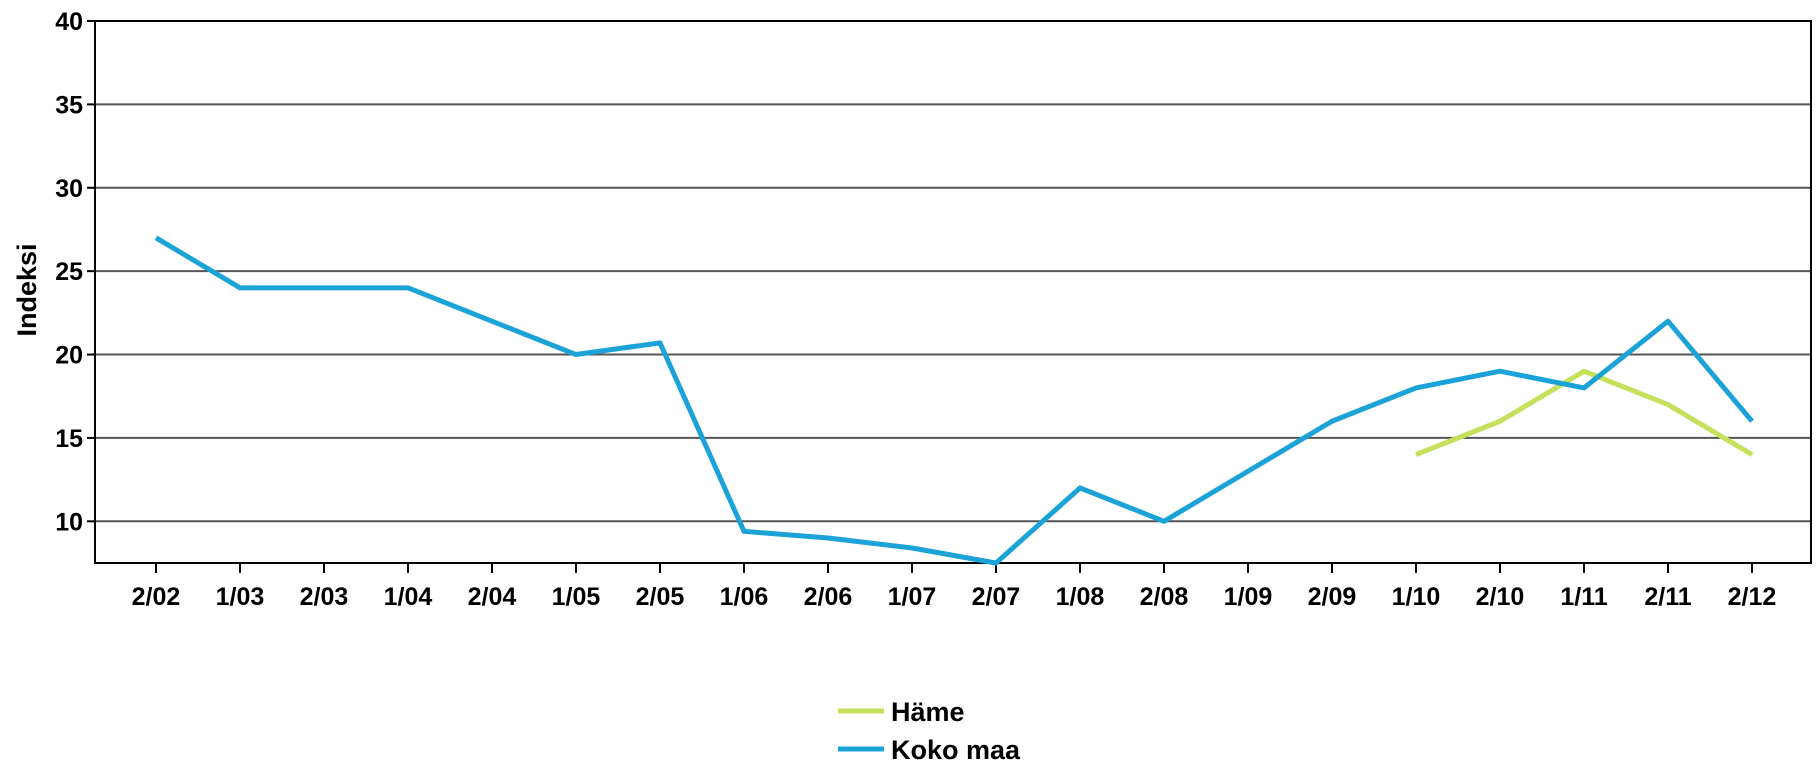  I want to click on x-tick-label: 2/08, so click(1164, 597).